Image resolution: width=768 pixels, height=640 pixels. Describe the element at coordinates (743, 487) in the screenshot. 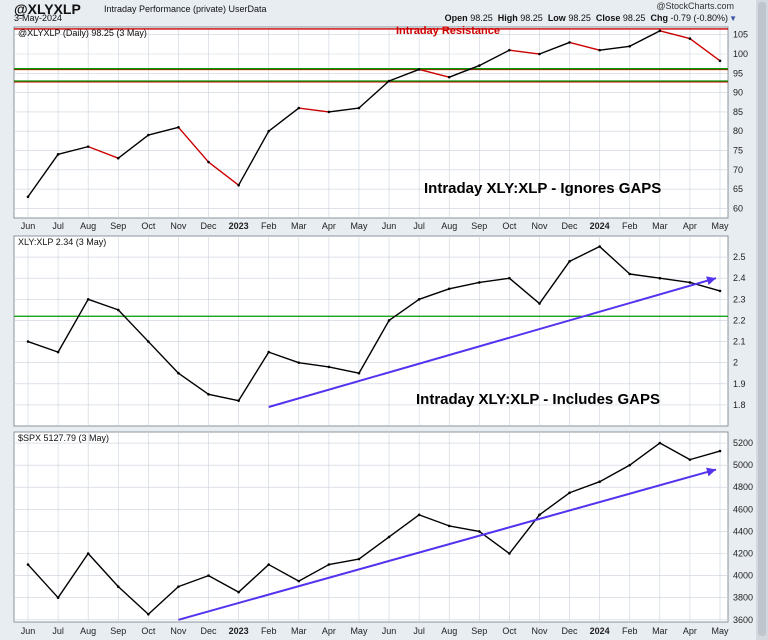

I see `y-tick-label: 4800` at that location.